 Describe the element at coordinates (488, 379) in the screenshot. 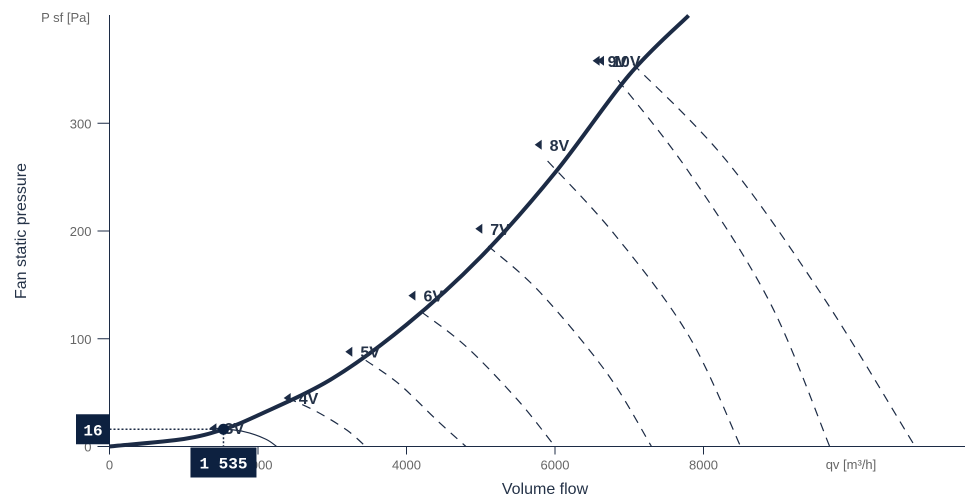

I see `fan-curve-6v` at that location.